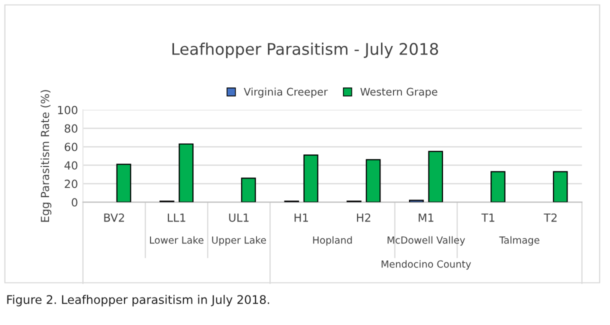 Image resolution: width=610 pixels, height=325 pixels. I want to click on caption: Figure 2. Leafhopper parasitism in July 2018., so click(138, 300).